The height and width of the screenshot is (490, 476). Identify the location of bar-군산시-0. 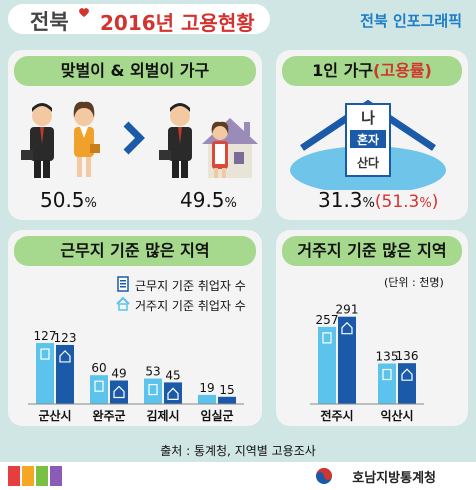
(45, 373).